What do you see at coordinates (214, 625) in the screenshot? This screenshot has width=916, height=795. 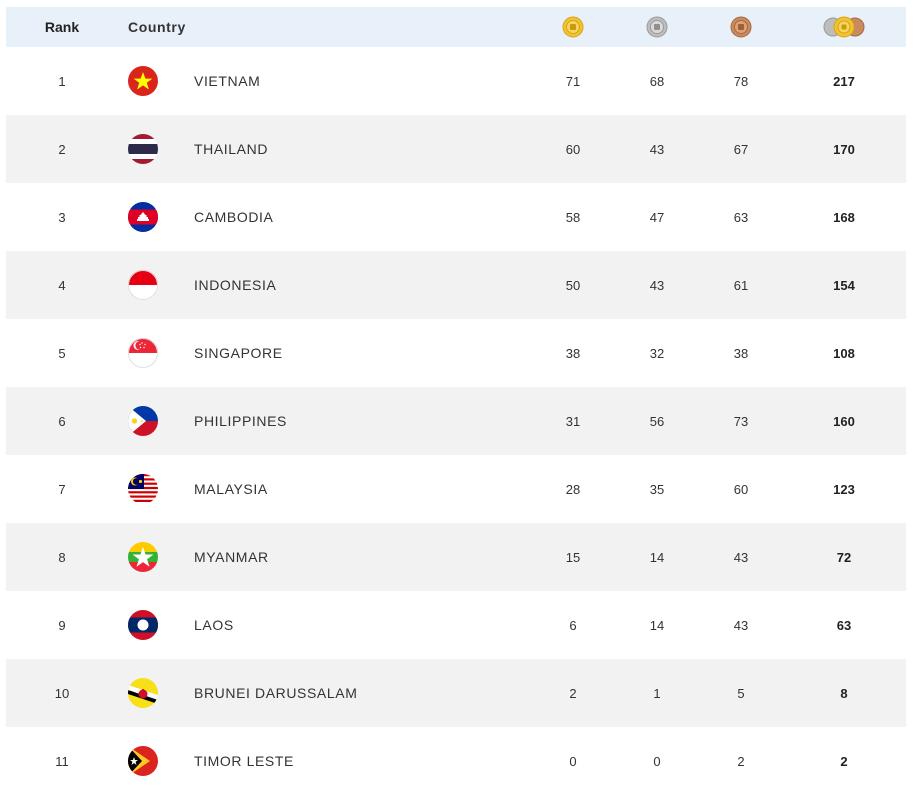 I see `country-name: LAOS` at bounding box center [214, 625].